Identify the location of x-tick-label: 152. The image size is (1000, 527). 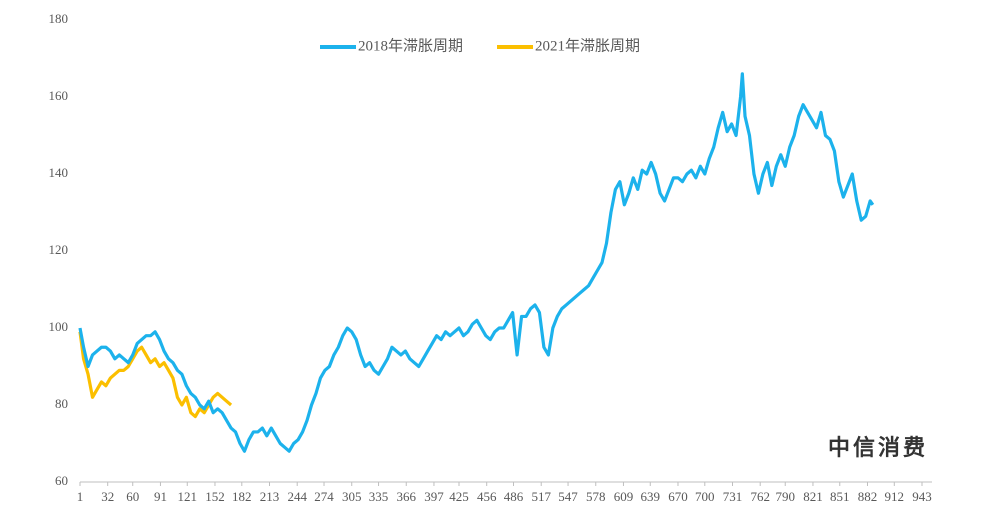
(215, 496).